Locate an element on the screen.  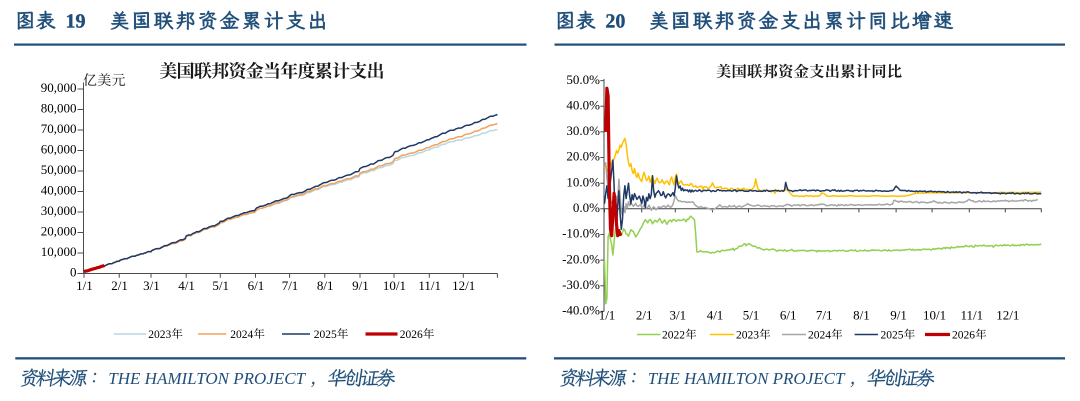
svg-text: 40,000 is located at coordinates (59, 190).